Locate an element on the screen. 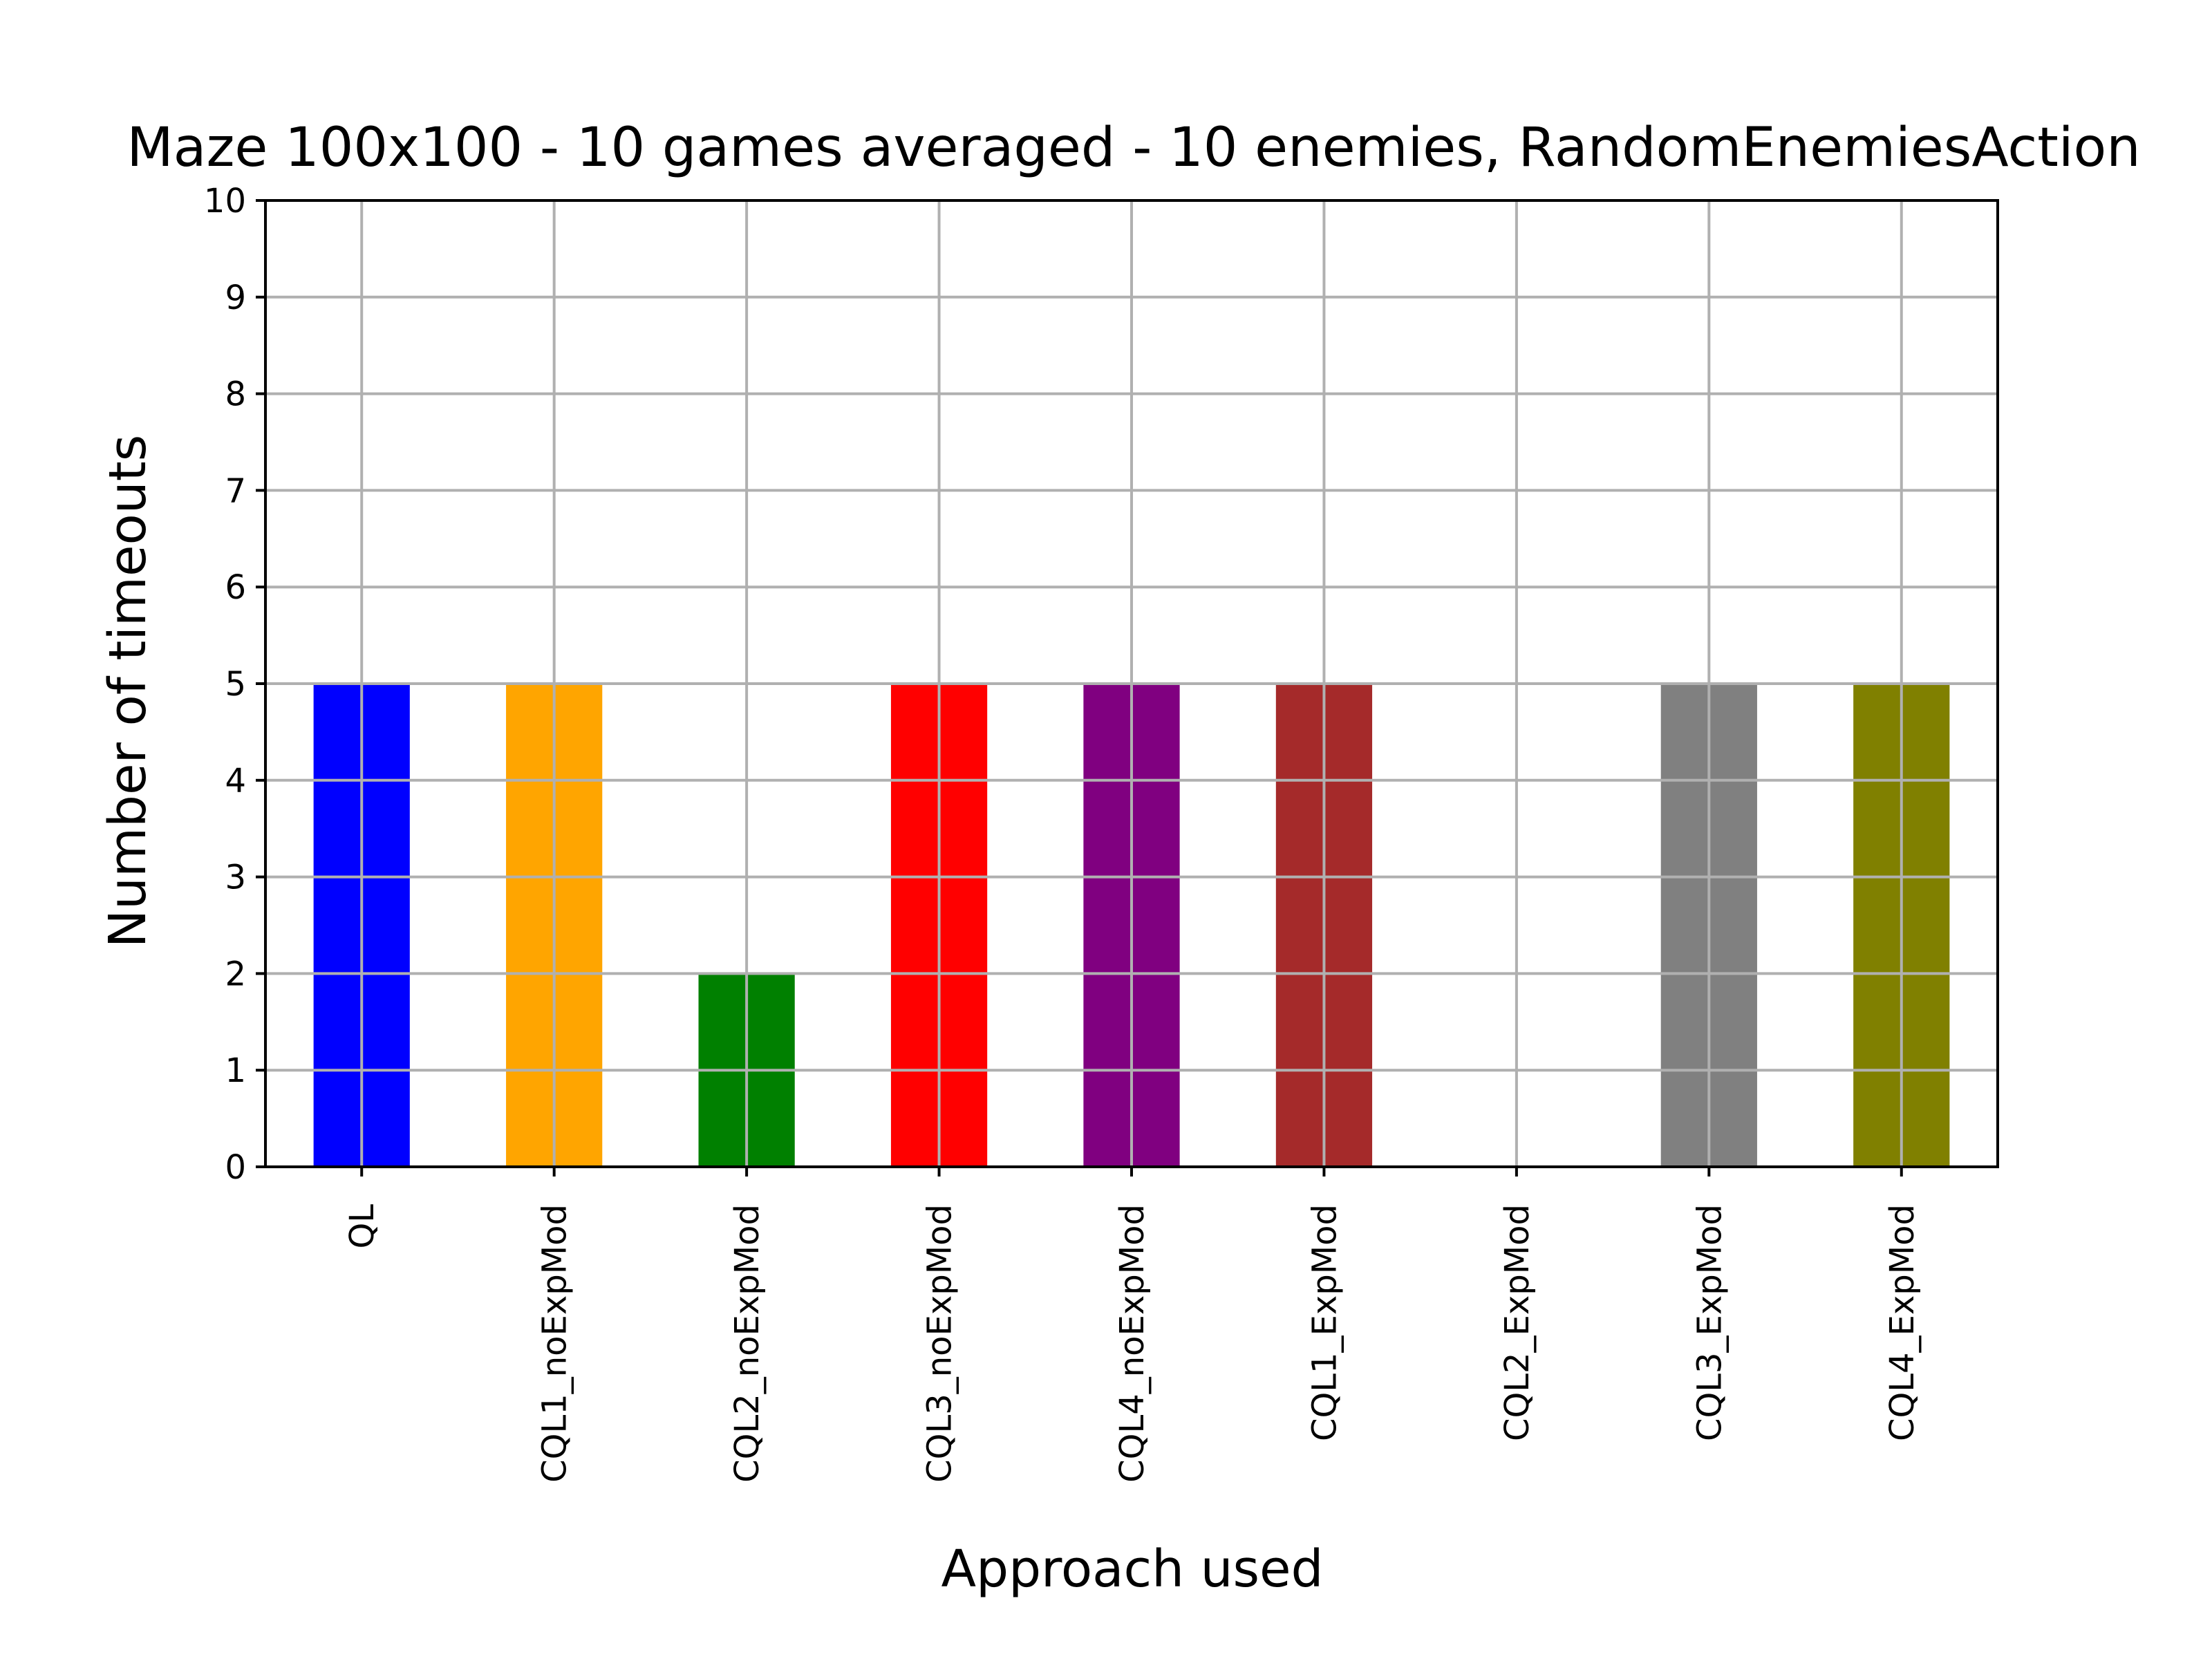 Image resolution: width=2212 pixels, height=1659 pixels. y-tick-label: 9 is located at coordinates (235, 298).